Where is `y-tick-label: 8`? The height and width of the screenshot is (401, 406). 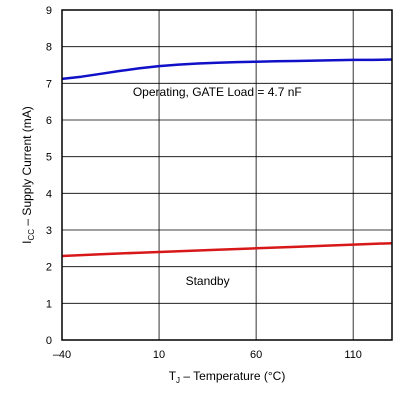
y-tick-label: 8 is located at coordinates (49, 48).